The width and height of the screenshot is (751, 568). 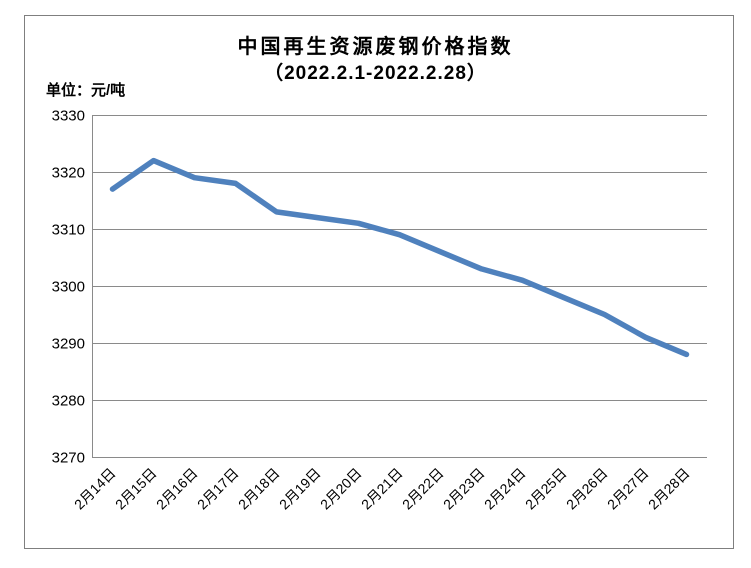 What do you see at coordinates (68, 401) in the screenshot?
I see `y-tick-label: 3280` at bounding box center [68, 401].